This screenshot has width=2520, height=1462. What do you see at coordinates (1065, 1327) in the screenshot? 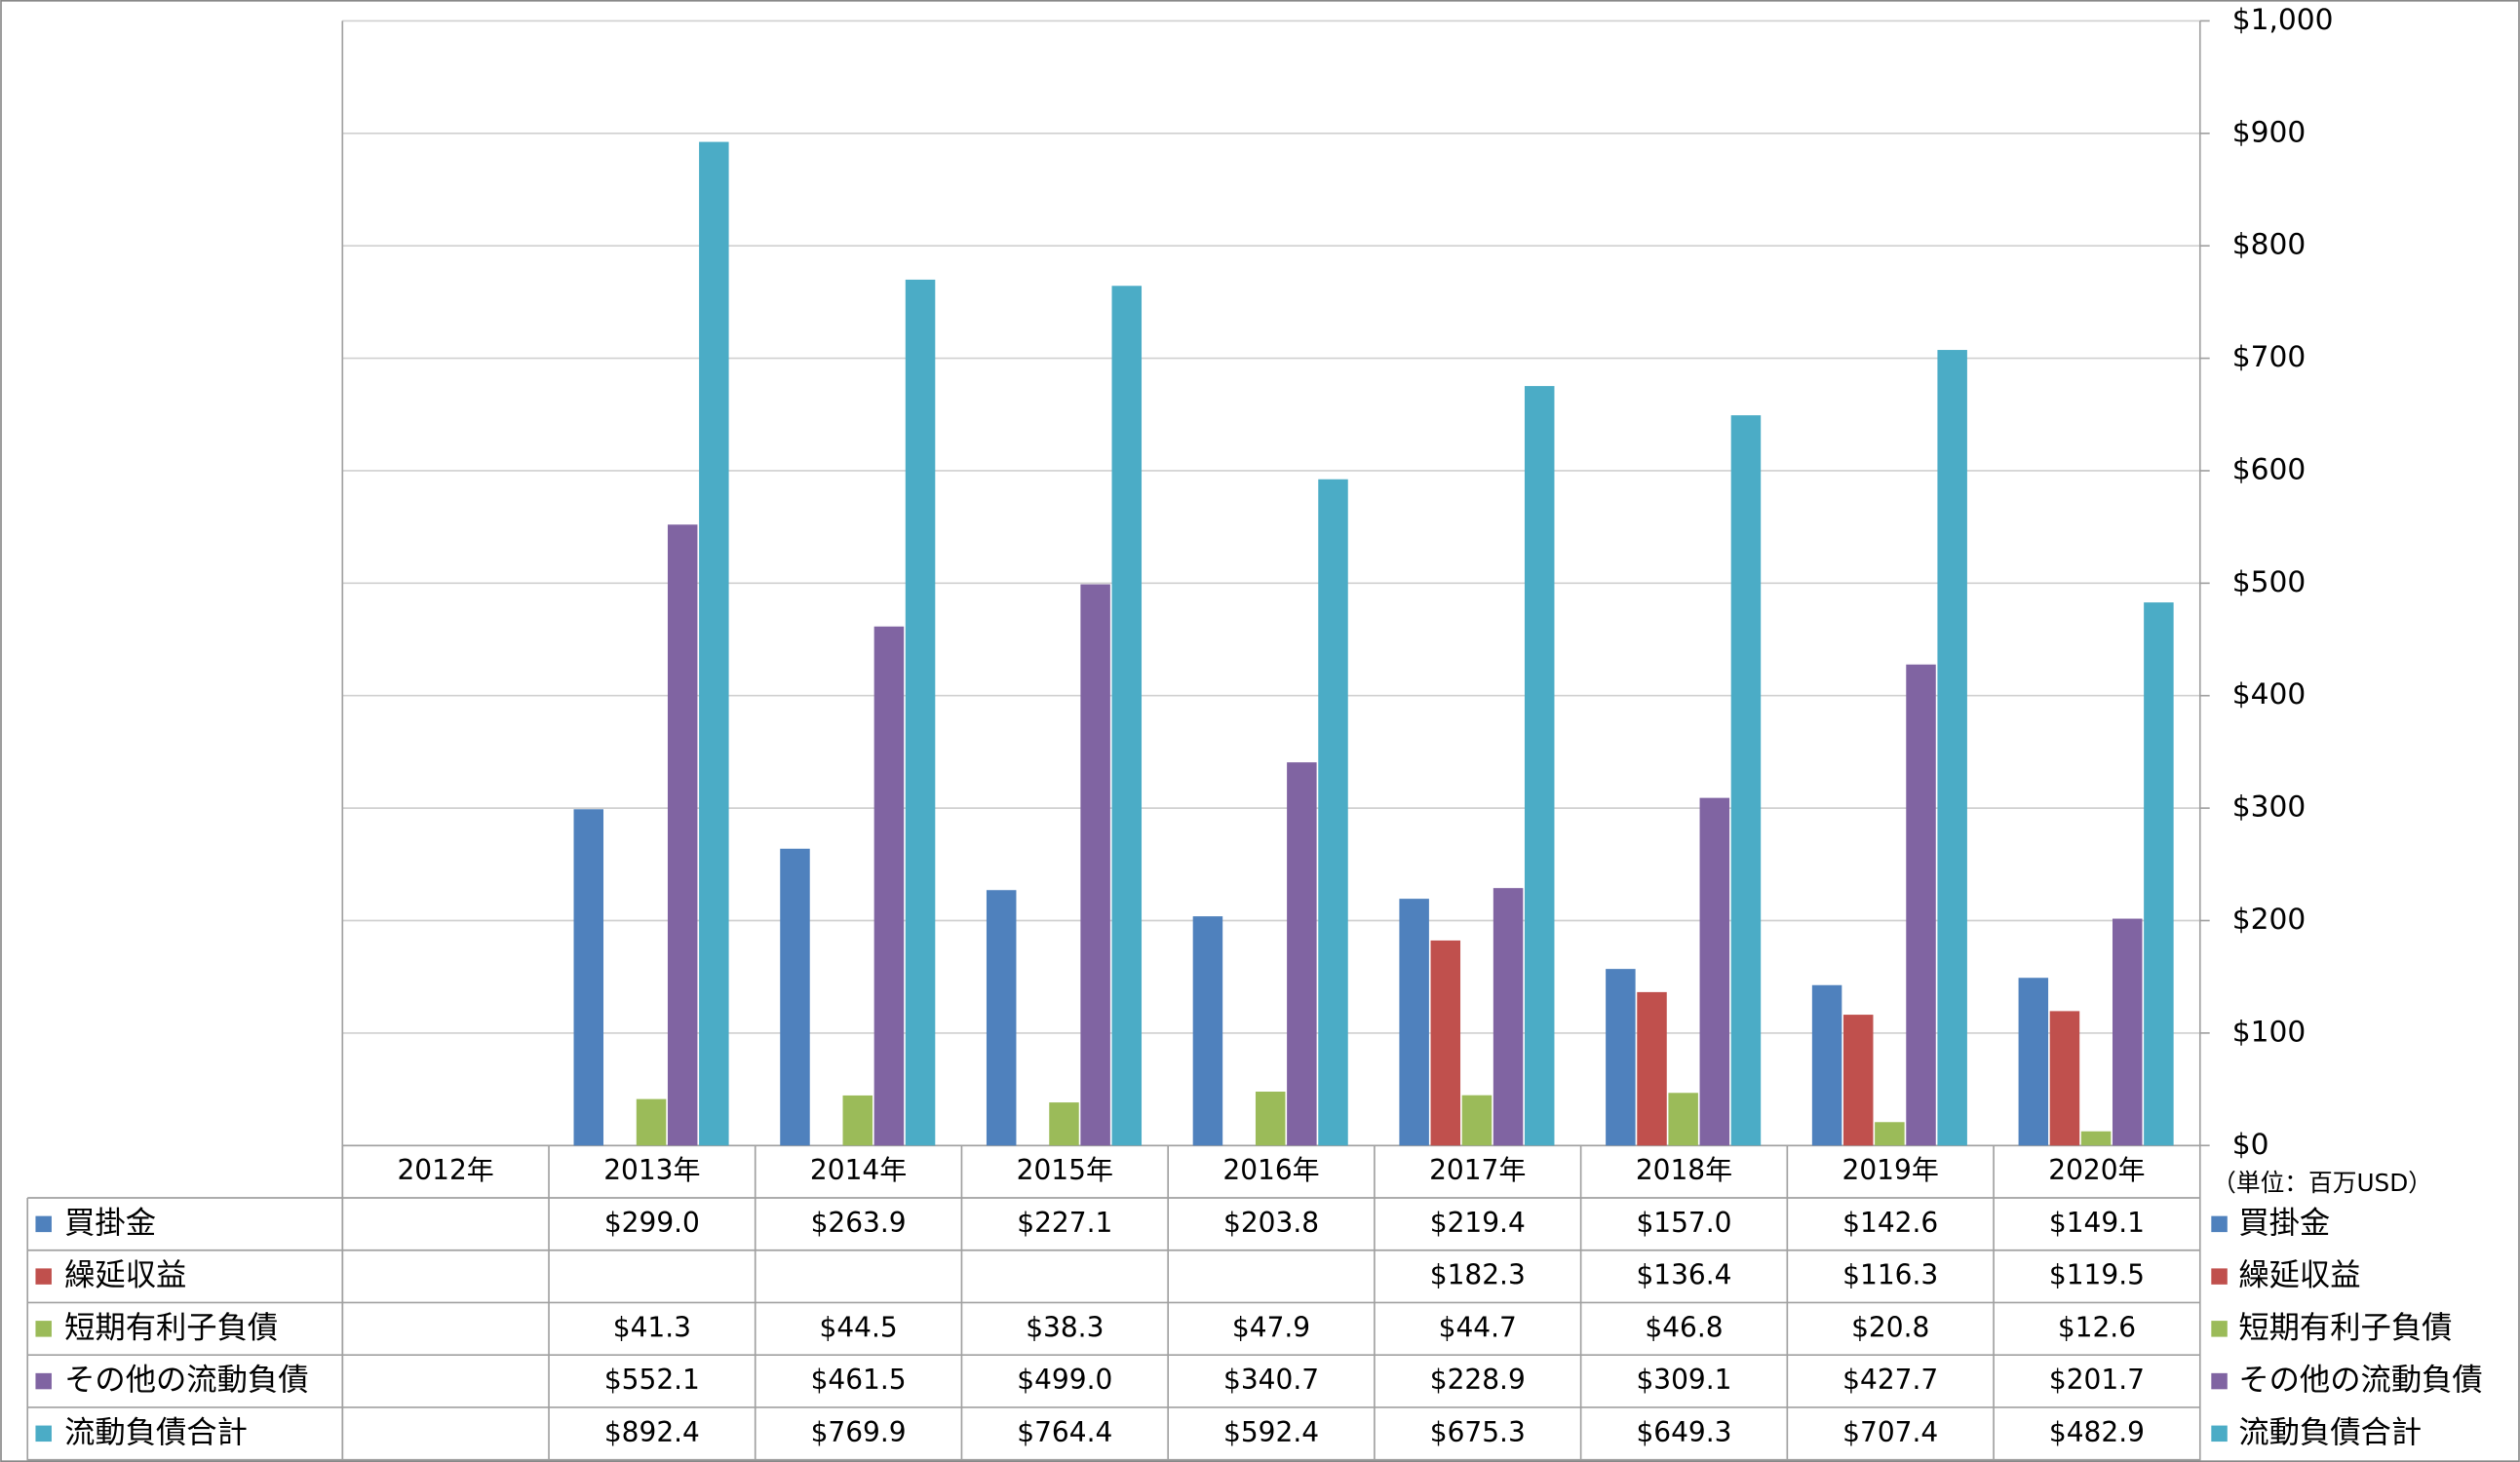
I see `data-label: $38.3` at bounding box center [1065, 1327].